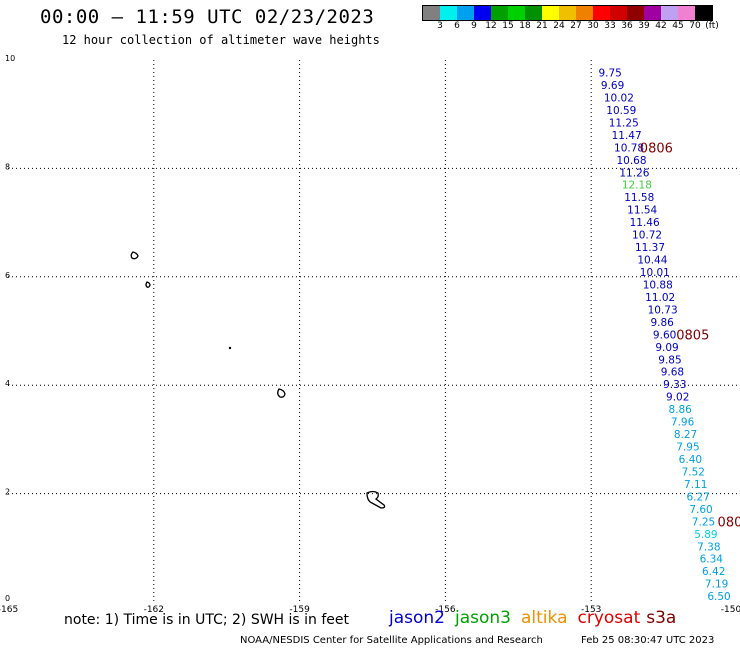 This screenshot has height=650, width=740. Describe the element at coordinates (9, 610) in the screenshot. I see `x-tick-label: -165` at that location.